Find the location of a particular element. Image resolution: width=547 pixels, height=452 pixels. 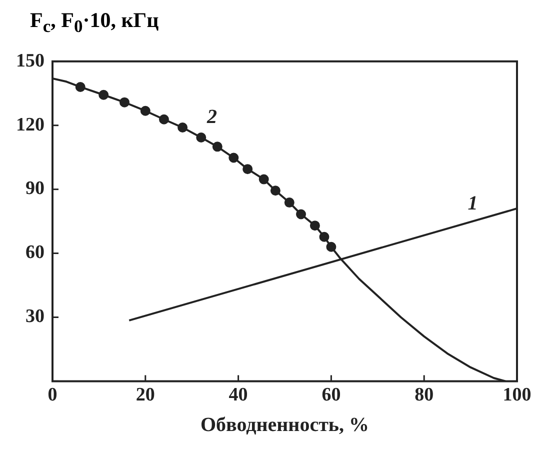

y-axis-title: F$_{c}$, F$_{0}$·10, кГц is located at coordinates (94, 23).